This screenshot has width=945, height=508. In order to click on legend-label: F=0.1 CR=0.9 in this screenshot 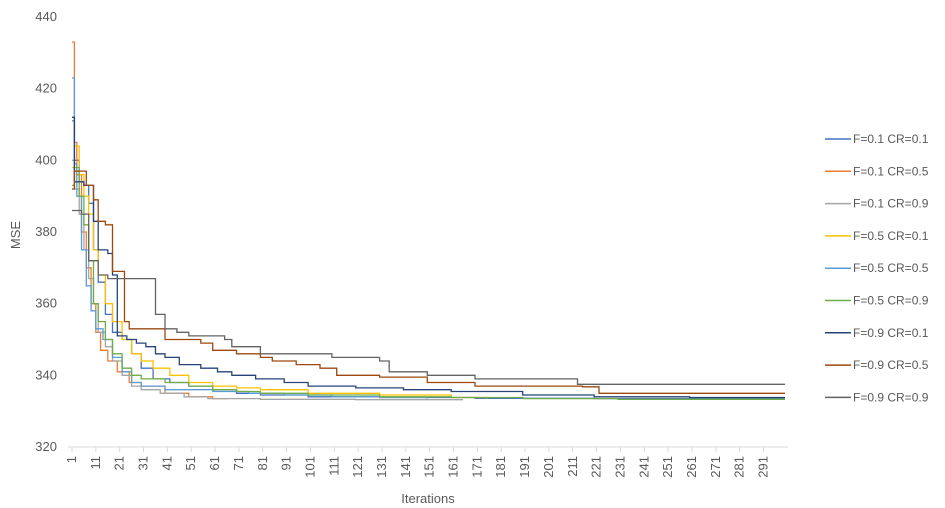, I will do `click(891, 204)`.